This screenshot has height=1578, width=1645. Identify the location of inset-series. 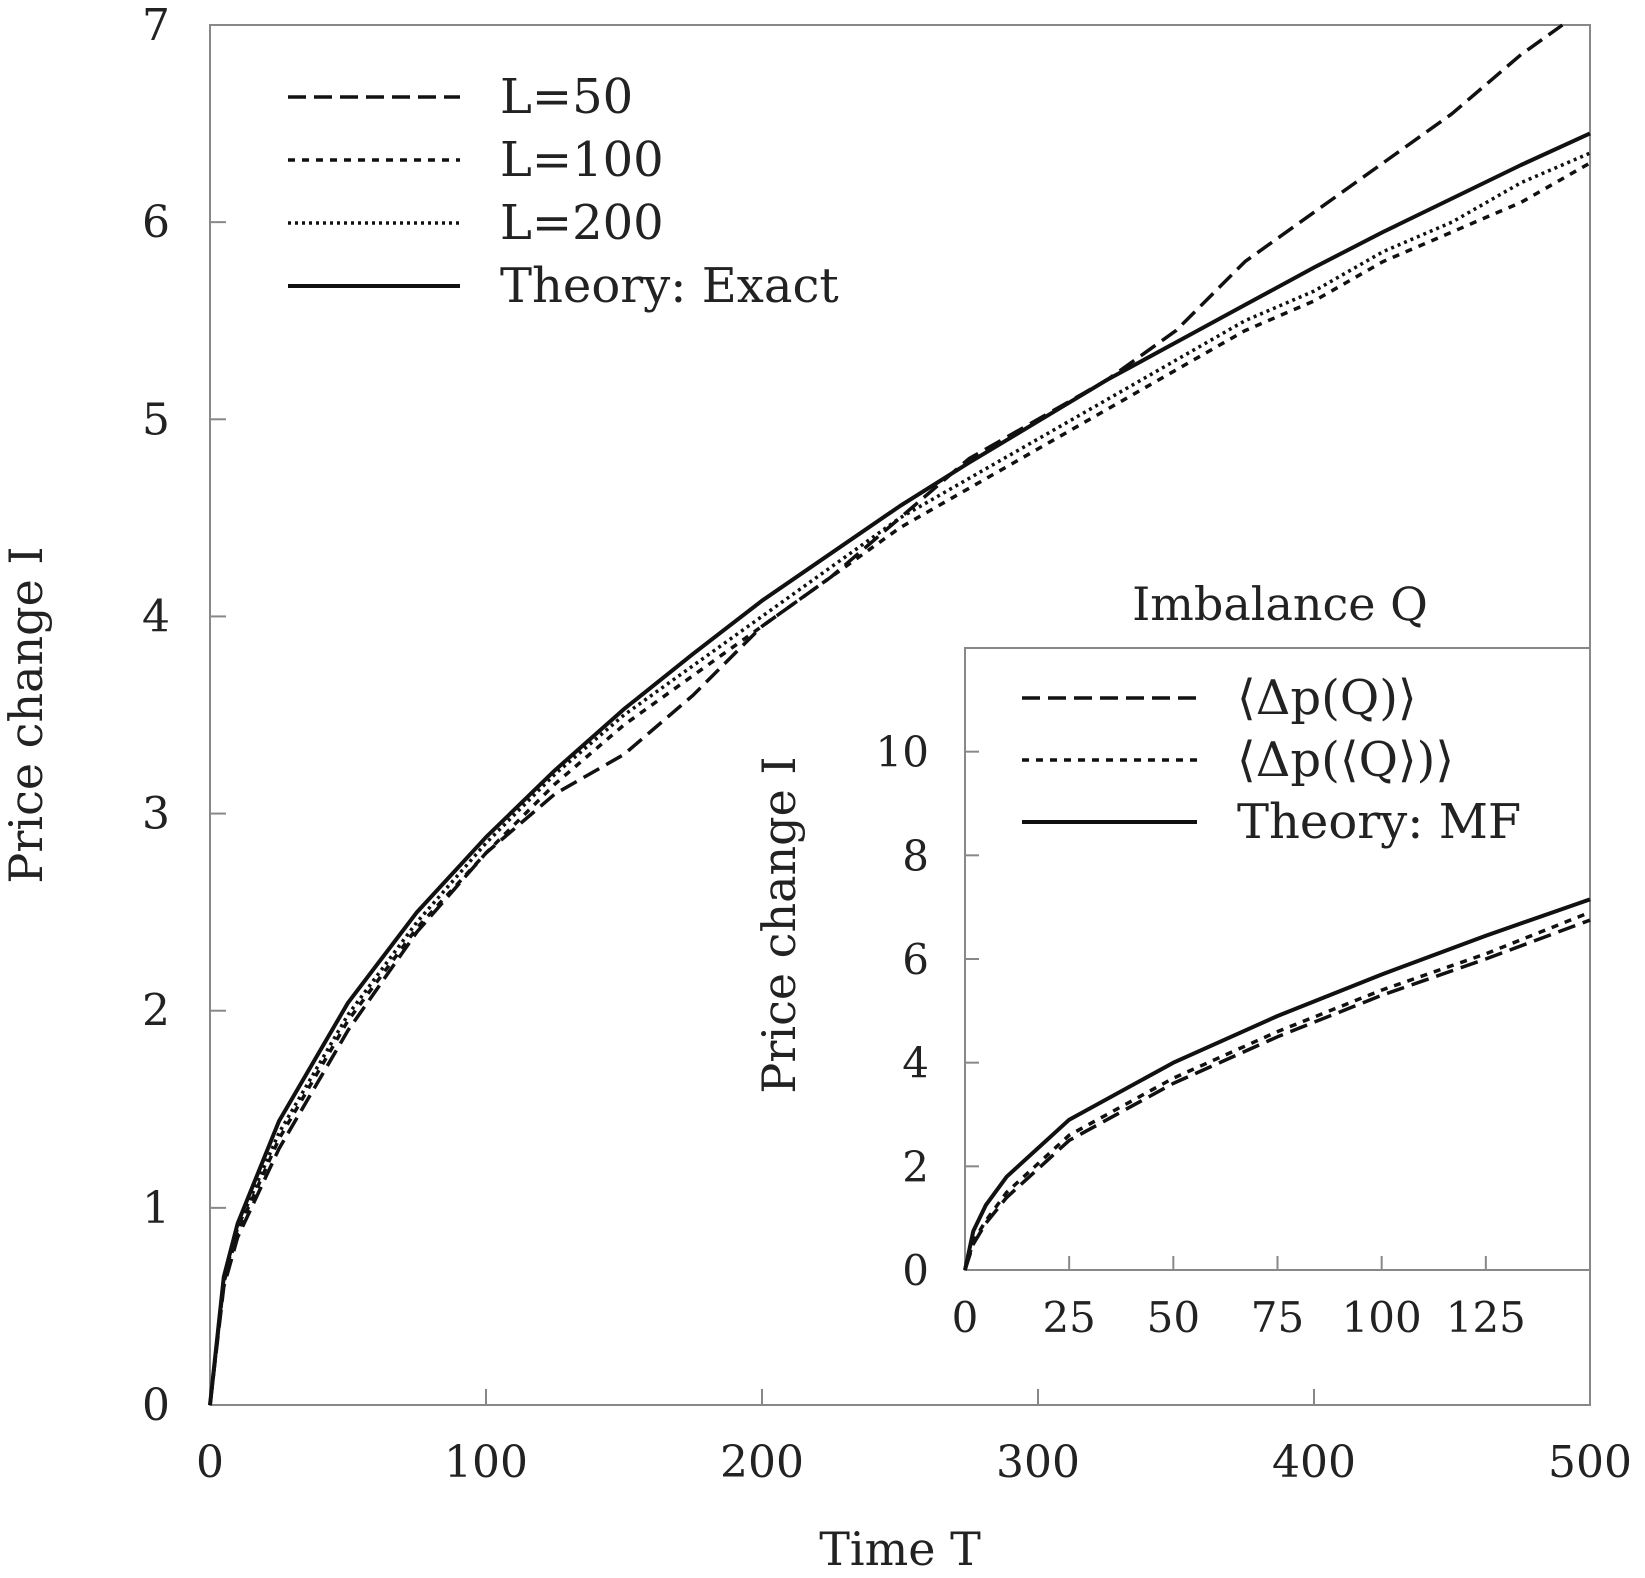
(1277, 1084).